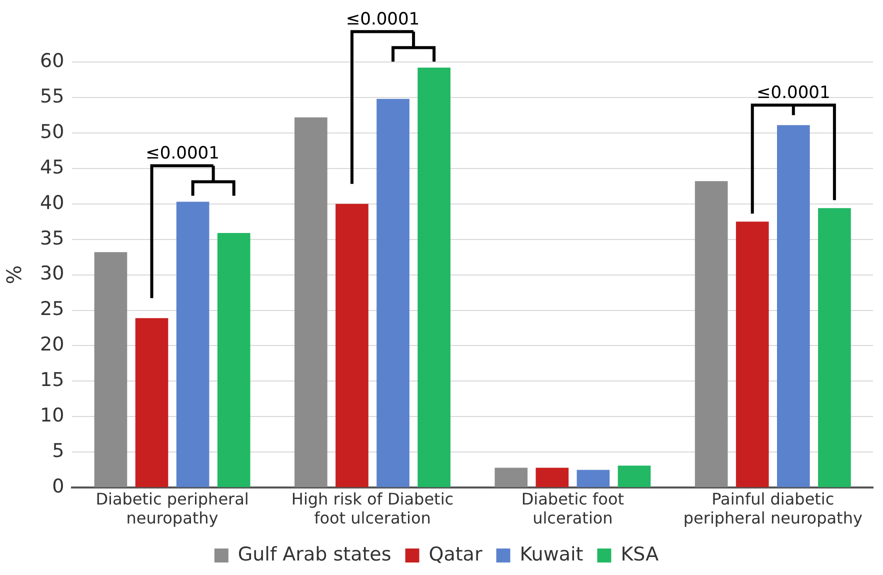 The width and height of the screenshot is (883, 575). I want to click on y-tick-label: 10, so click(52, 415).